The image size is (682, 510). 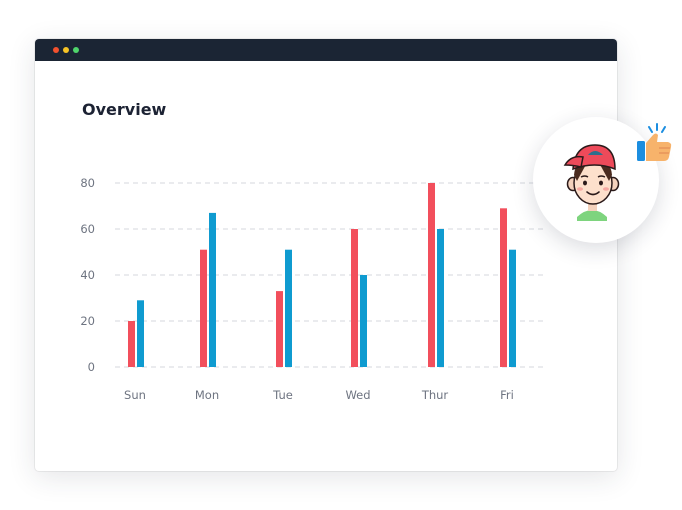 I want to click on avatar-card, so click(x=602, y=180).